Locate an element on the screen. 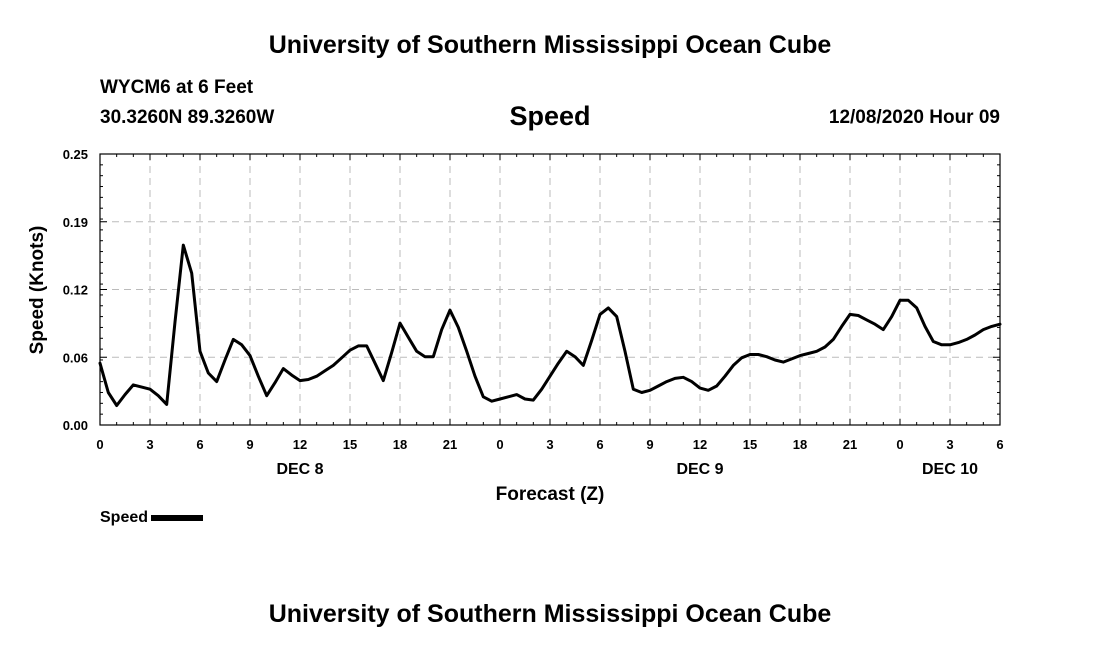 Image resolution: width=1100 pixels, height=650 pixels. station-coordinates: 30.3260N 89.3260W is located at coordinates (187, 117).